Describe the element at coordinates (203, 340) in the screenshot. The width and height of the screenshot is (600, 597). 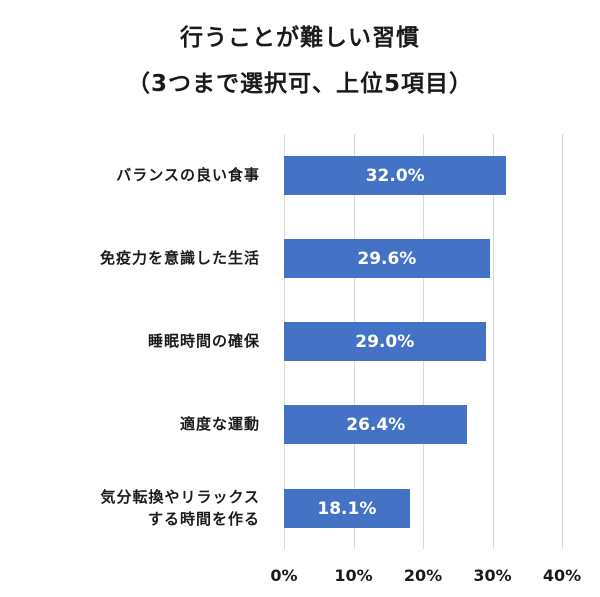
I see `category-label-line: 睡眠時間の確保` at that location.